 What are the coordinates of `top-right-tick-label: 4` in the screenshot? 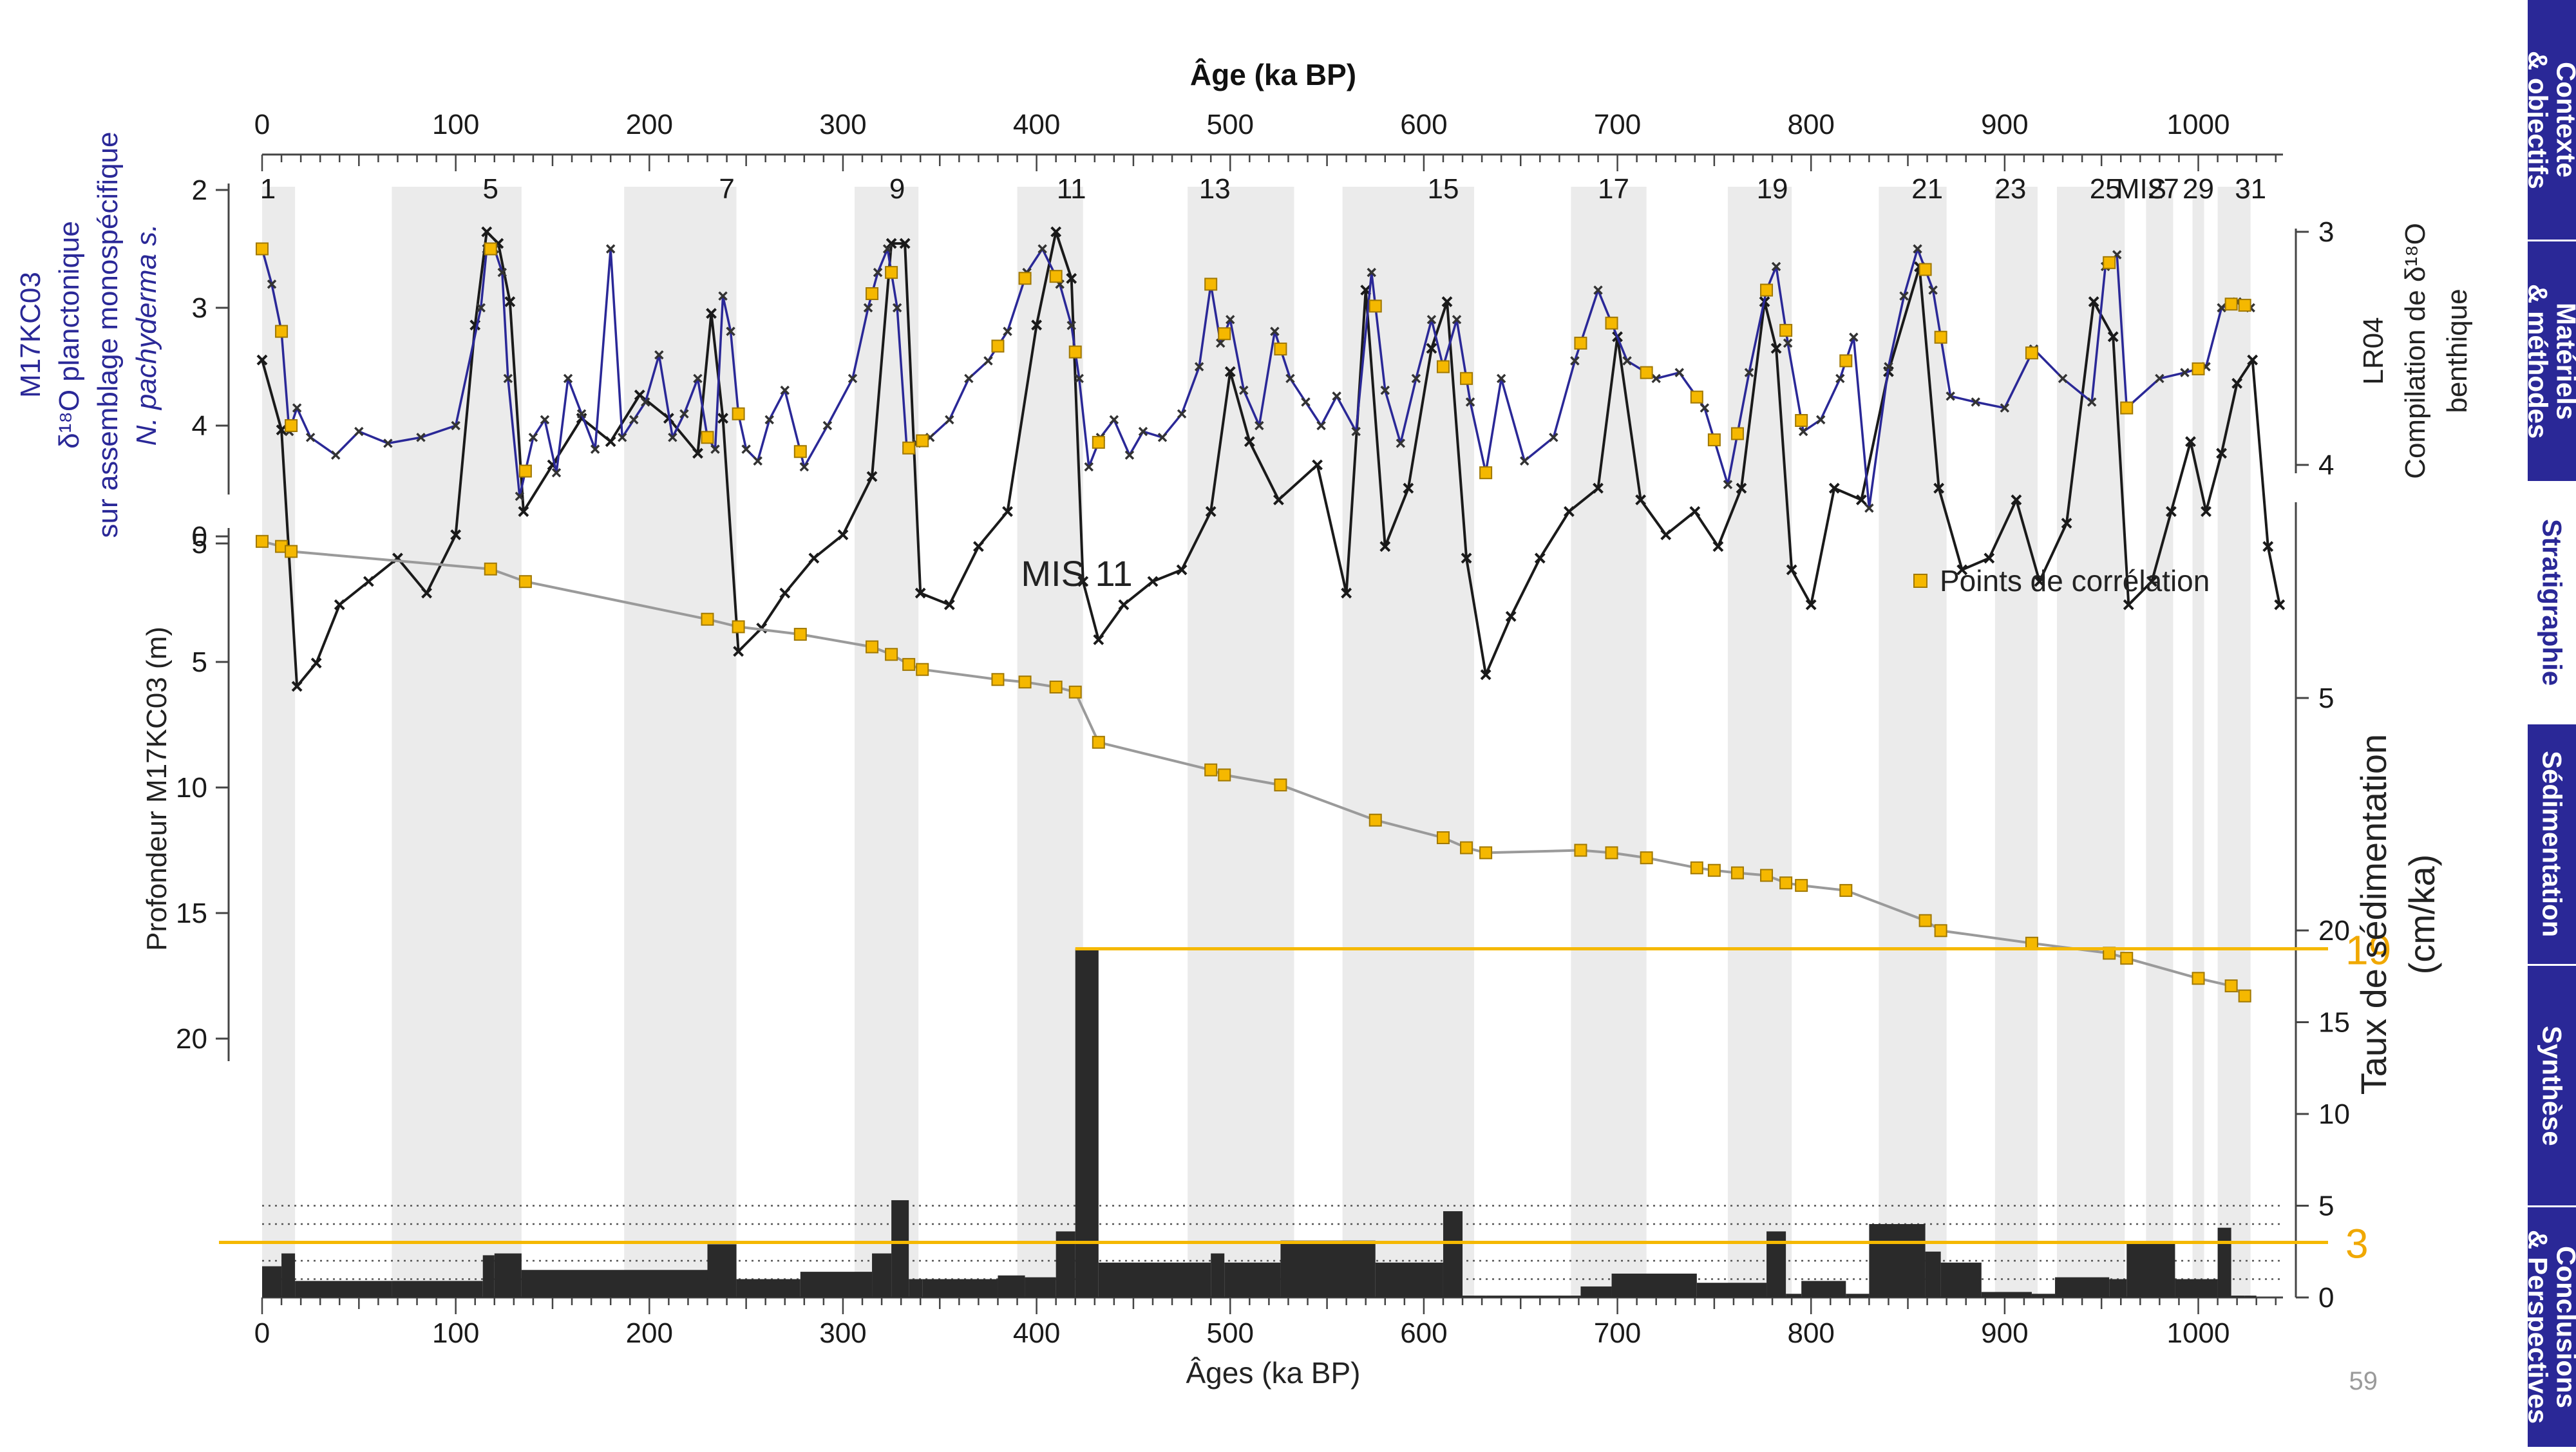 It's located at (2326, 465).